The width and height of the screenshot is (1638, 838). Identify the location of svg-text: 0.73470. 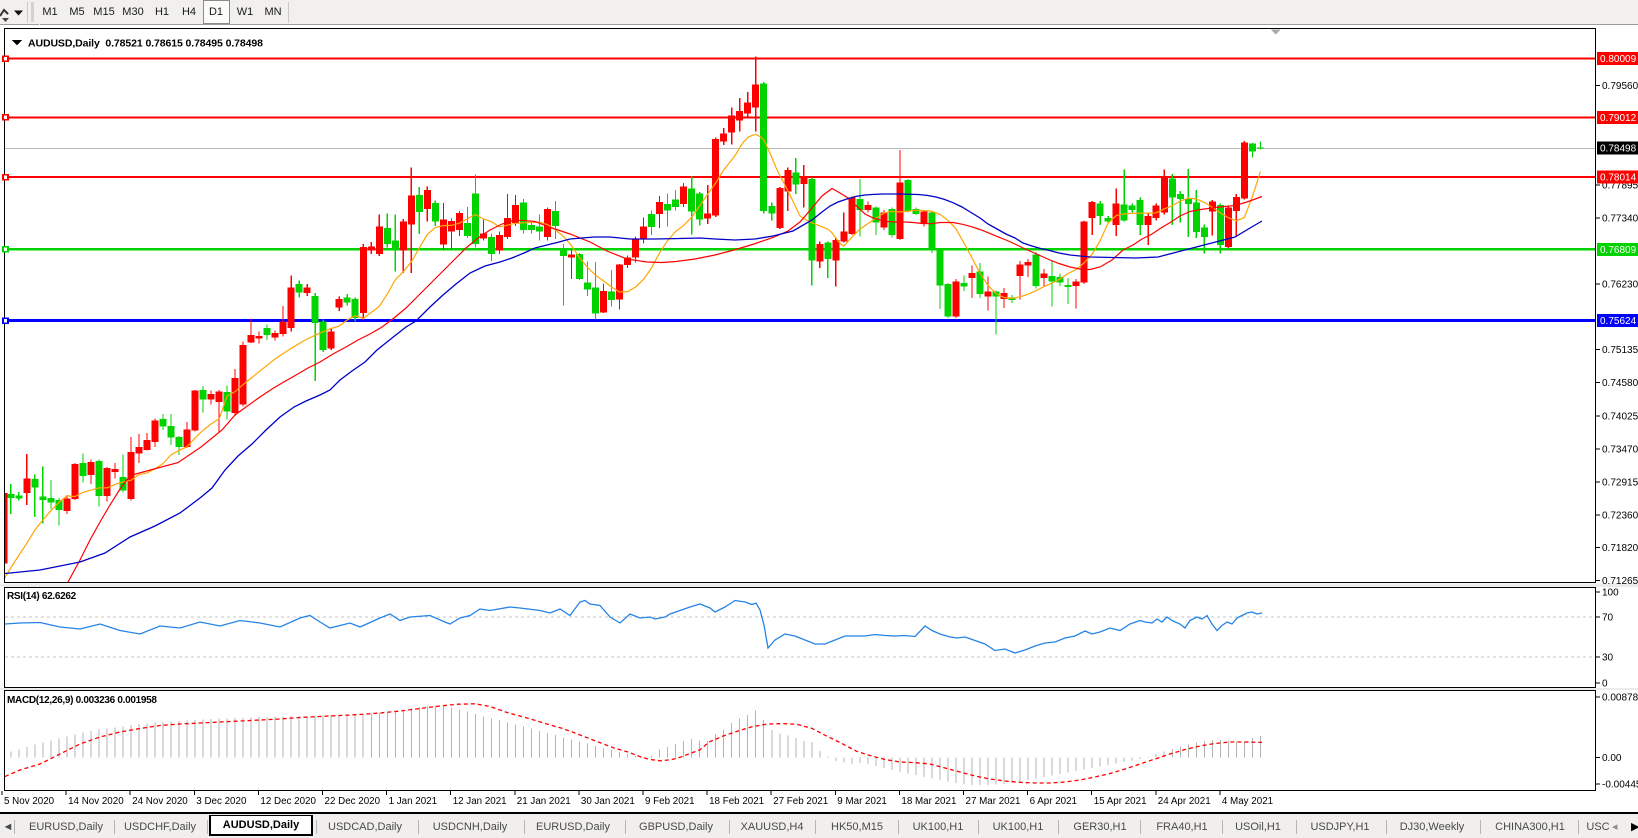
(1620, 449).